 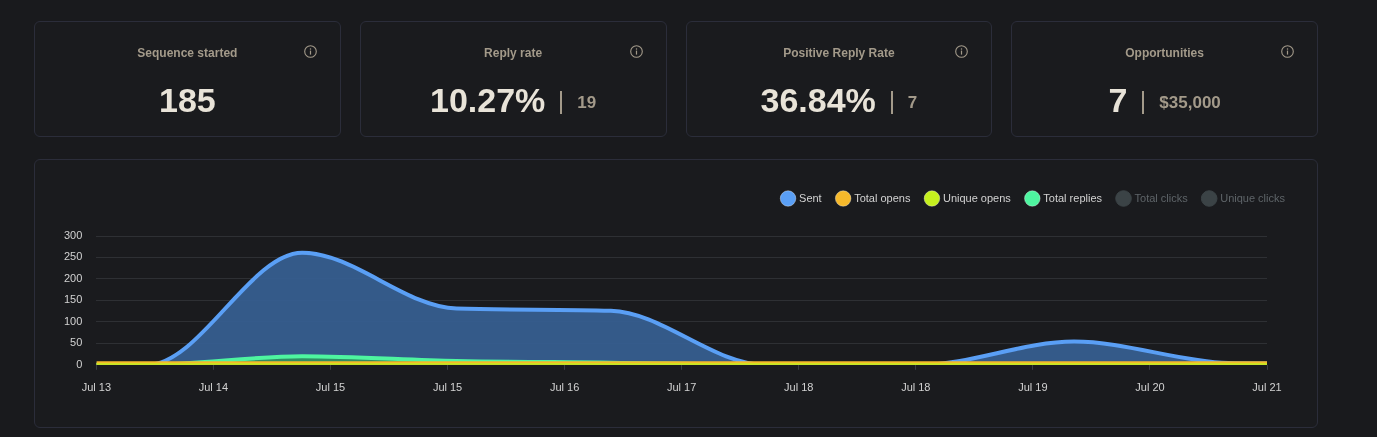 What do you see at coordinates (73, 277) in the screenshot?
I see `y-tick-label: 200` at bounding box center [73, 277].